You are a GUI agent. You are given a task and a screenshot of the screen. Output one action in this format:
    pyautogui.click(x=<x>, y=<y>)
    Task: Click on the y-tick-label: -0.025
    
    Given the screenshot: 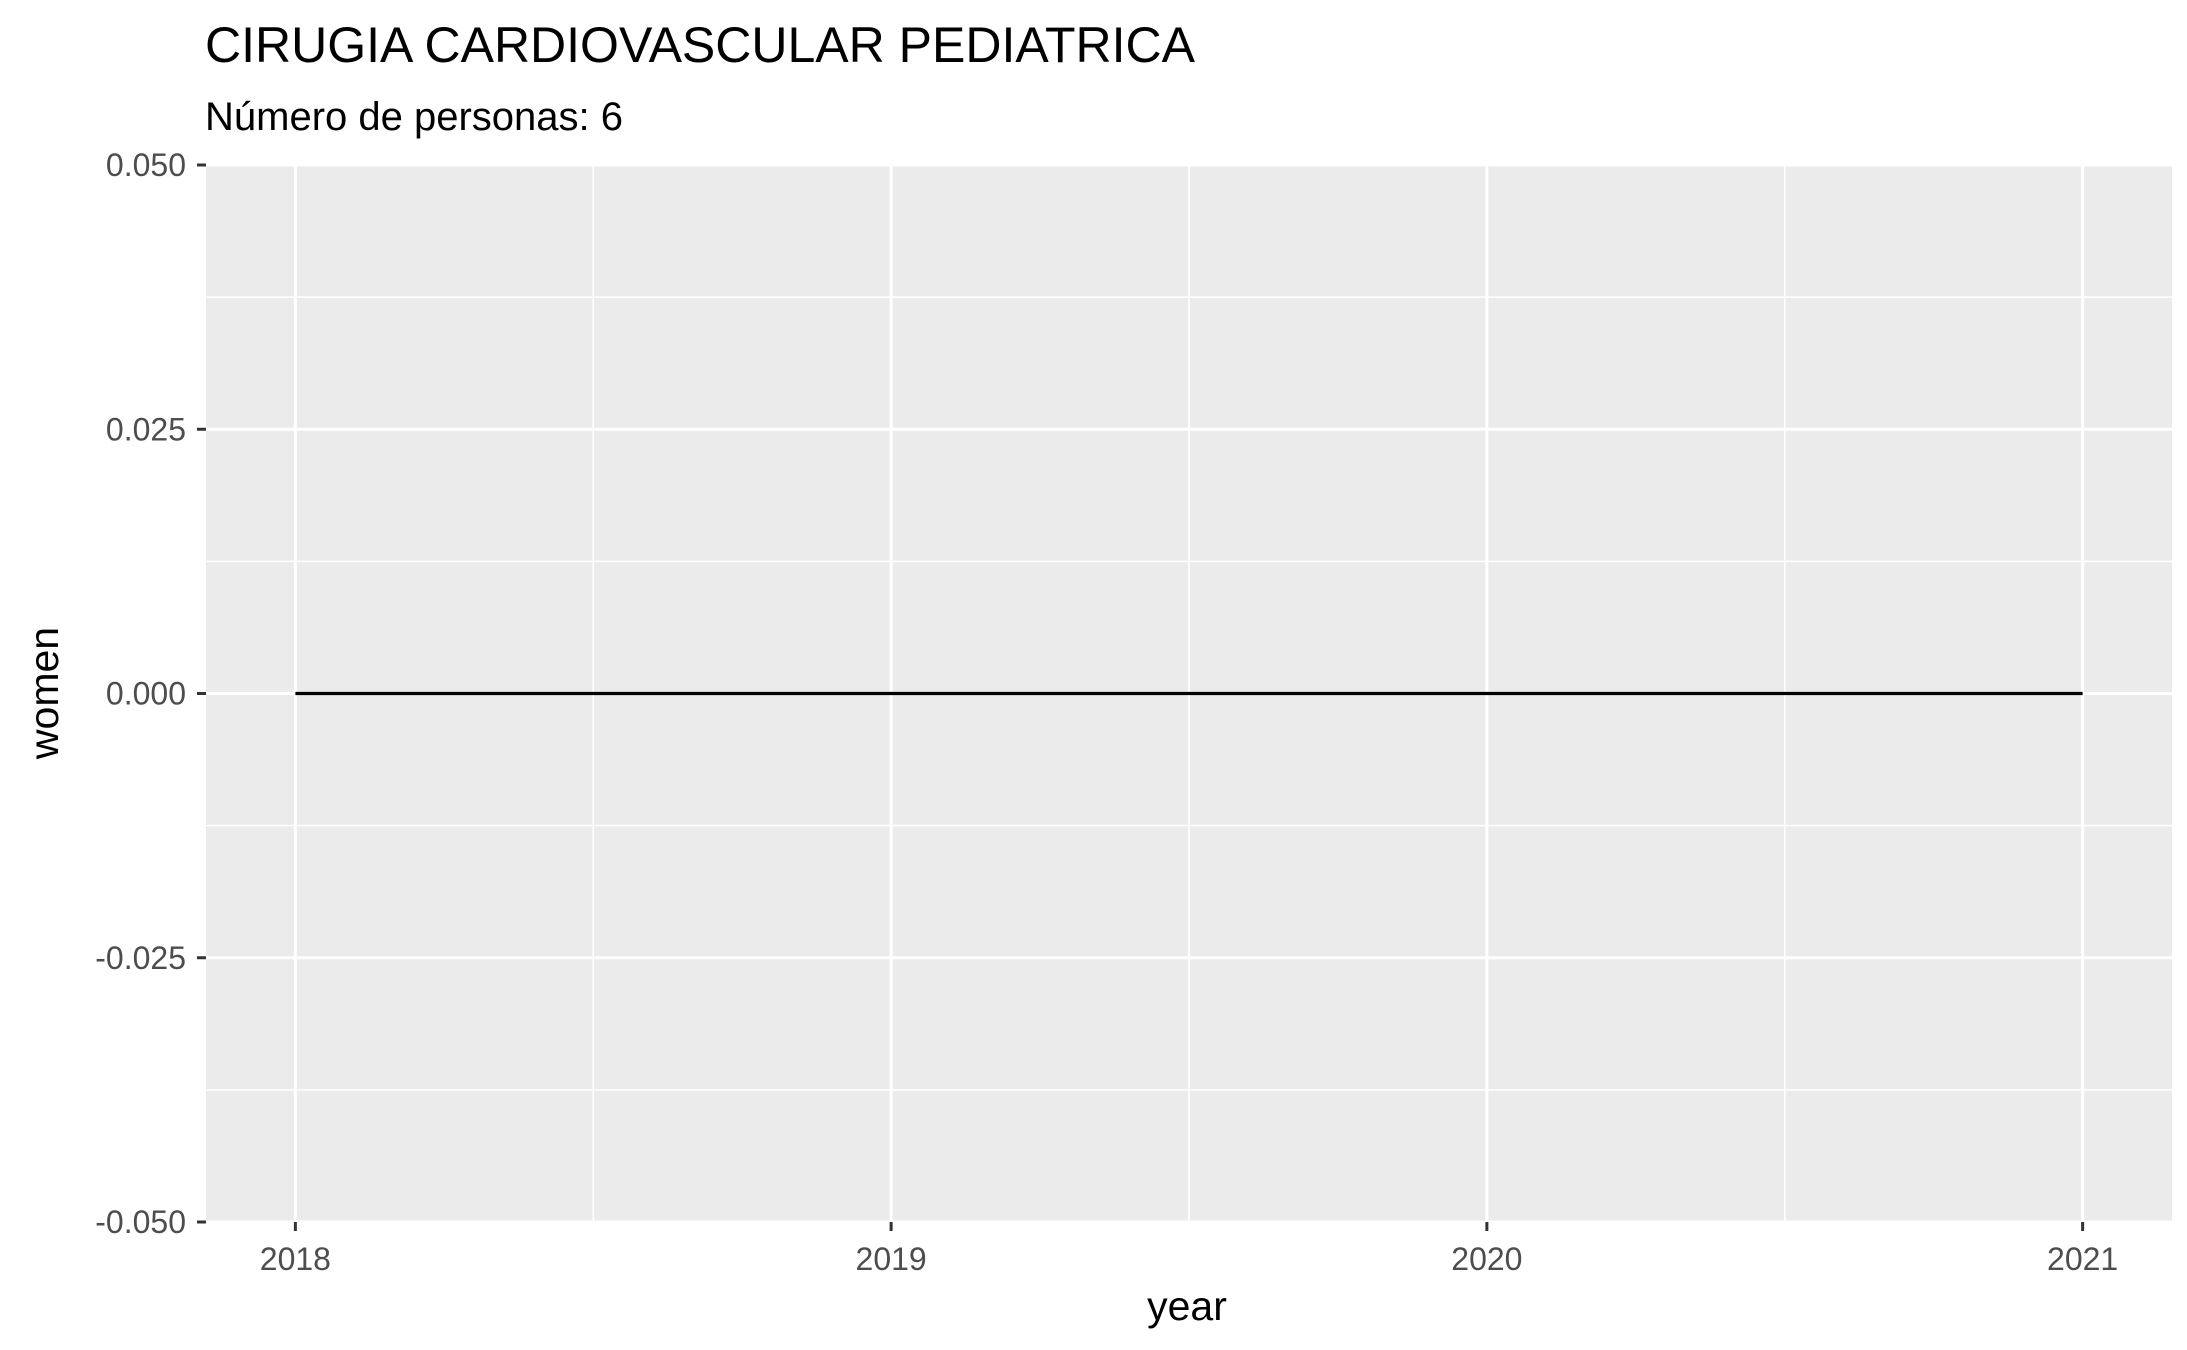 What is the action you would take?
    pyautogui.click(x=140, y=958)
    